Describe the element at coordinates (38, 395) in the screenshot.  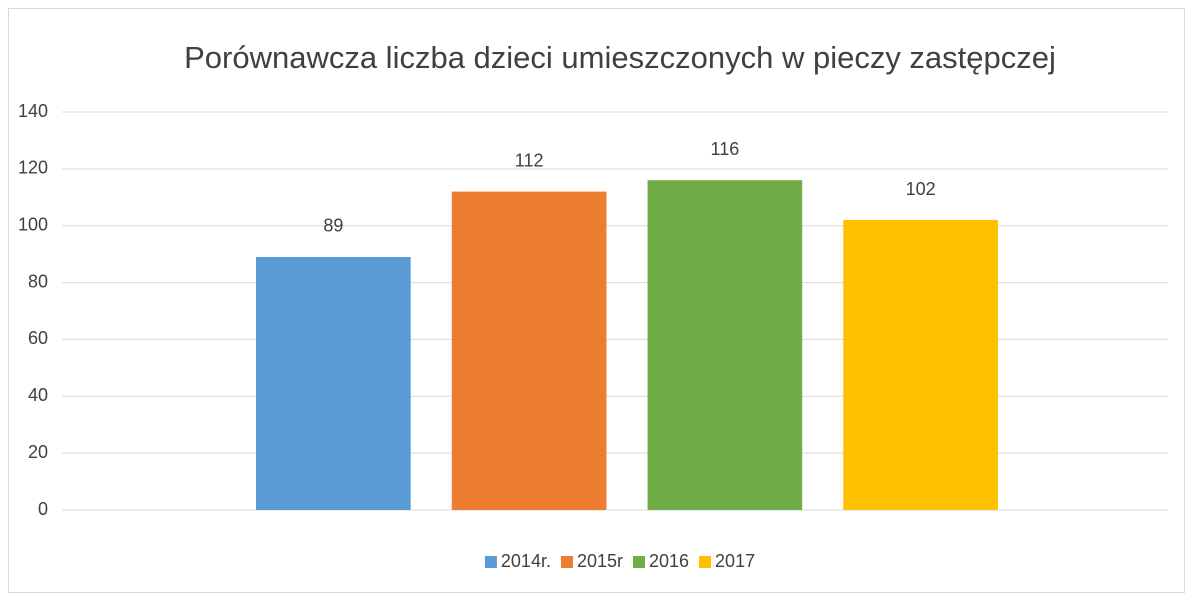
I see `y-tick-label: 40` at that location.